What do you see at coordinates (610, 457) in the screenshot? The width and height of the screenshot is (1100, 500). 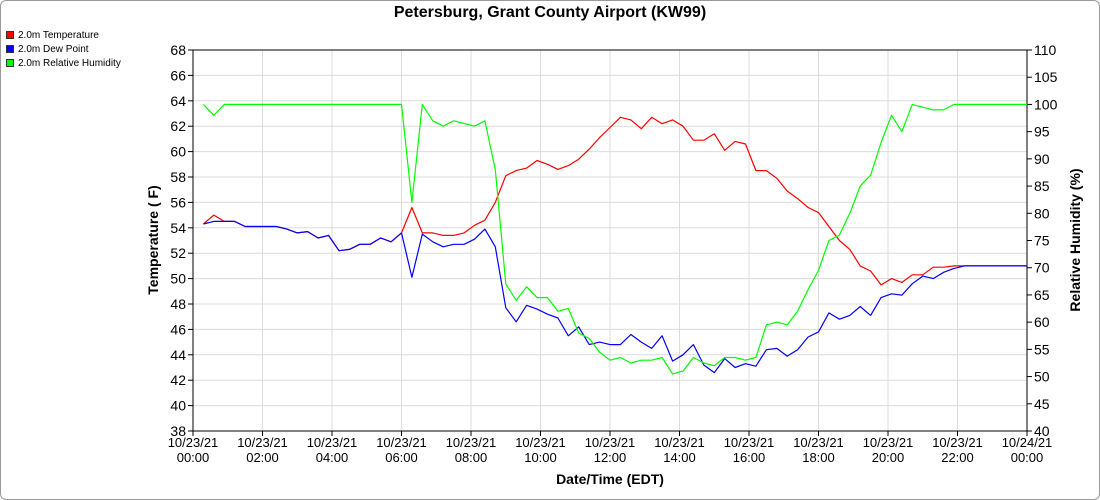 I see `x-tick-time: 12:00` at bounding box center [610, 457].